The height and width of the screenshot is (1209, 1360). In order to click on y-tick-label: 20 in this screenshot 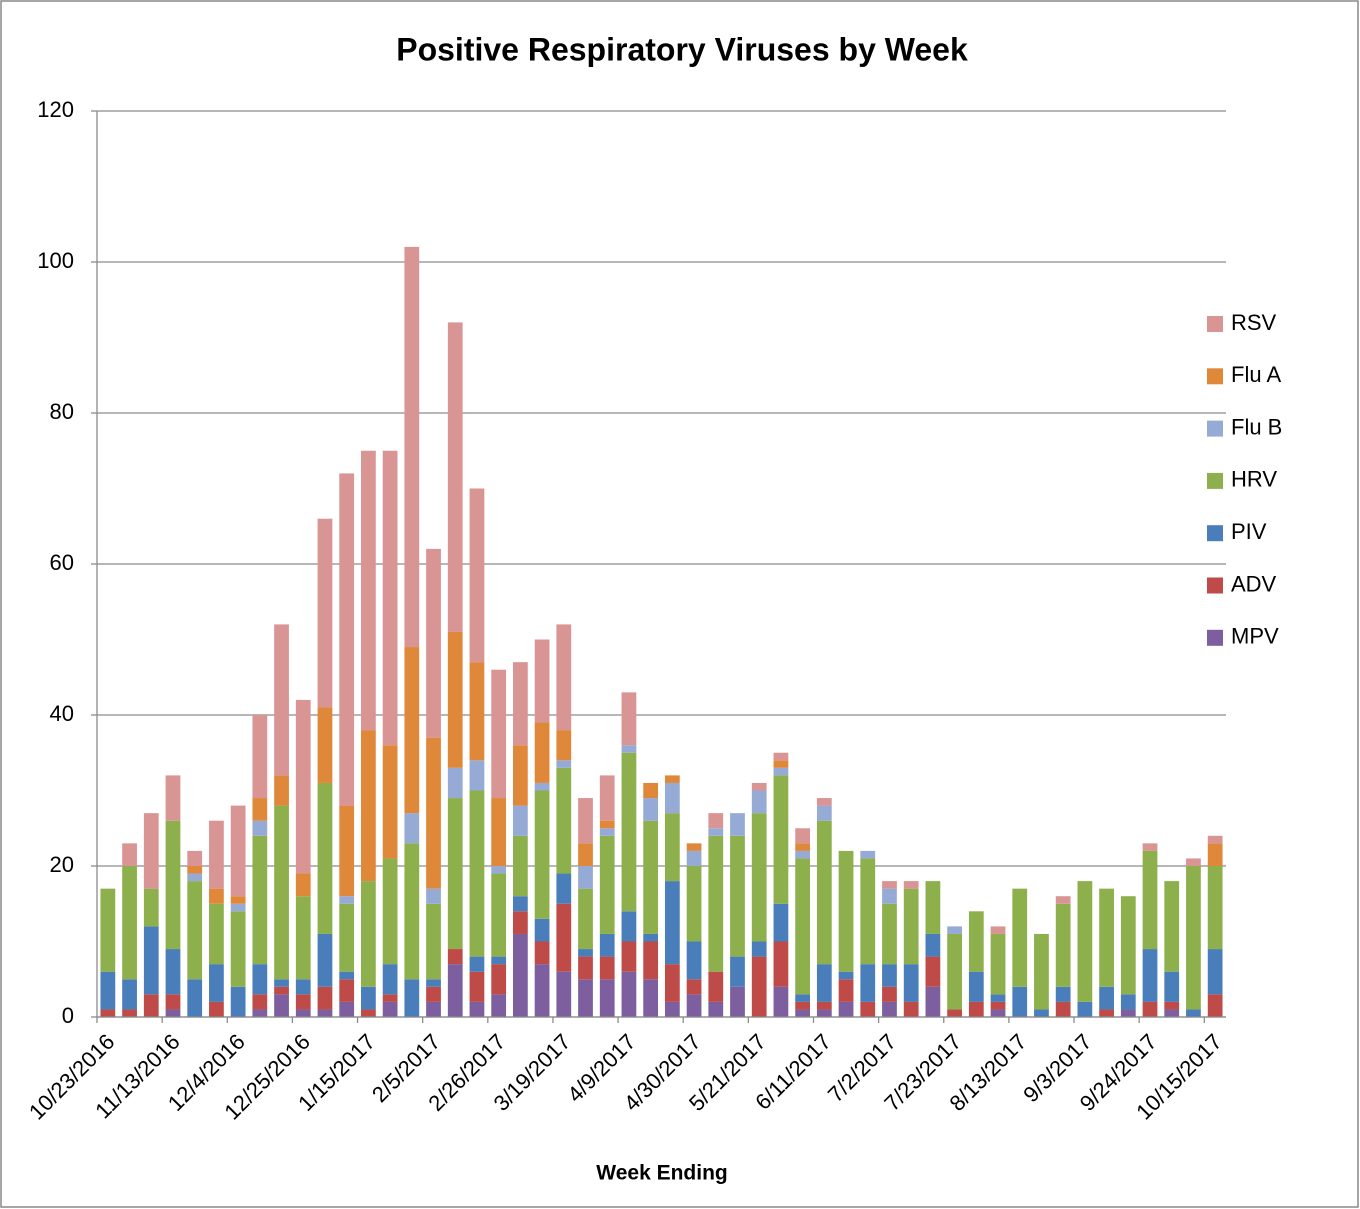, I will do `click(62, 864)`.